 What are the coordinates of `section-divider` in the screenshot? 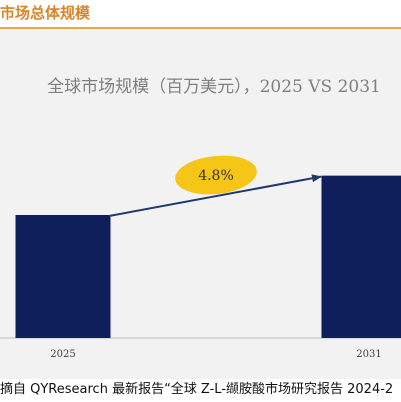 It's located at (200, 28).